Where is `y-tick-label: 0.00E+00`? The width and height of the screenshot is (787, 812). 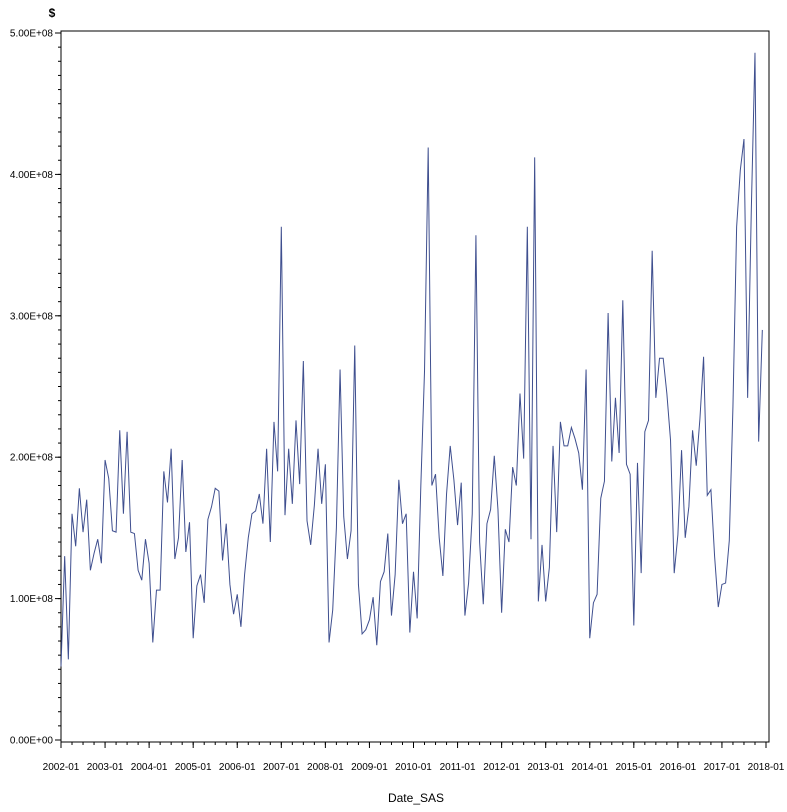
y-tick-label: 0.00E+00 is located at coordinates (32, 741).